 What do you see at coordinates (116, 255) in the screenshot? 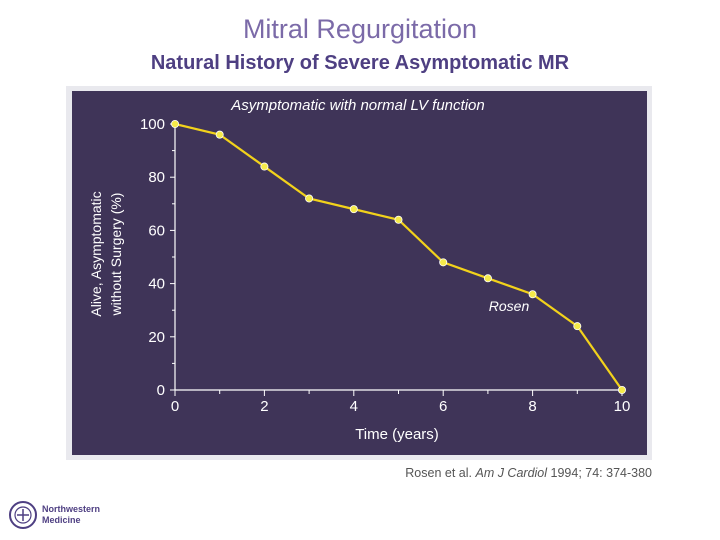
I see `y-axis-label-line2: without Surgery (%)` at bounding box center [116, 255].